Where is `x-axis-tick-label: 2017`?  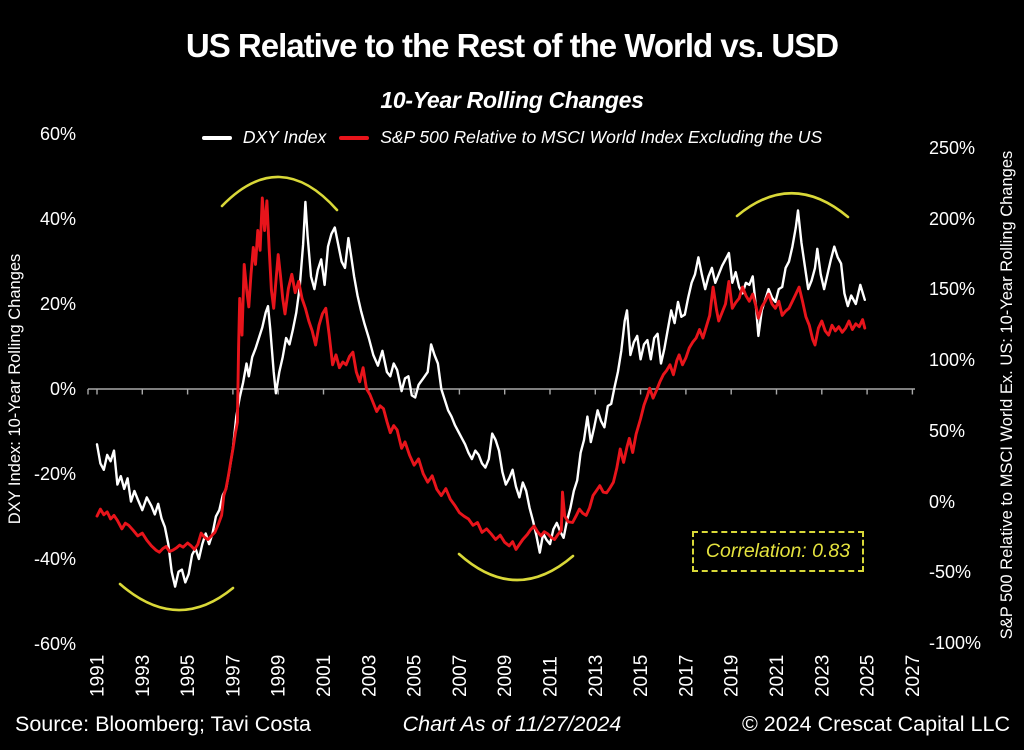 x-axis-tick-label: 2017 is located at coordinates (686, 676).